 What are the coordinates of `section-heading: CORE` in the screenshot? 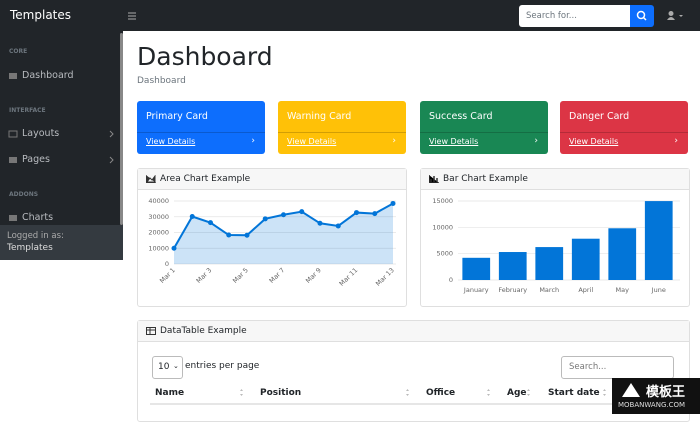 It's located at (18, 51).